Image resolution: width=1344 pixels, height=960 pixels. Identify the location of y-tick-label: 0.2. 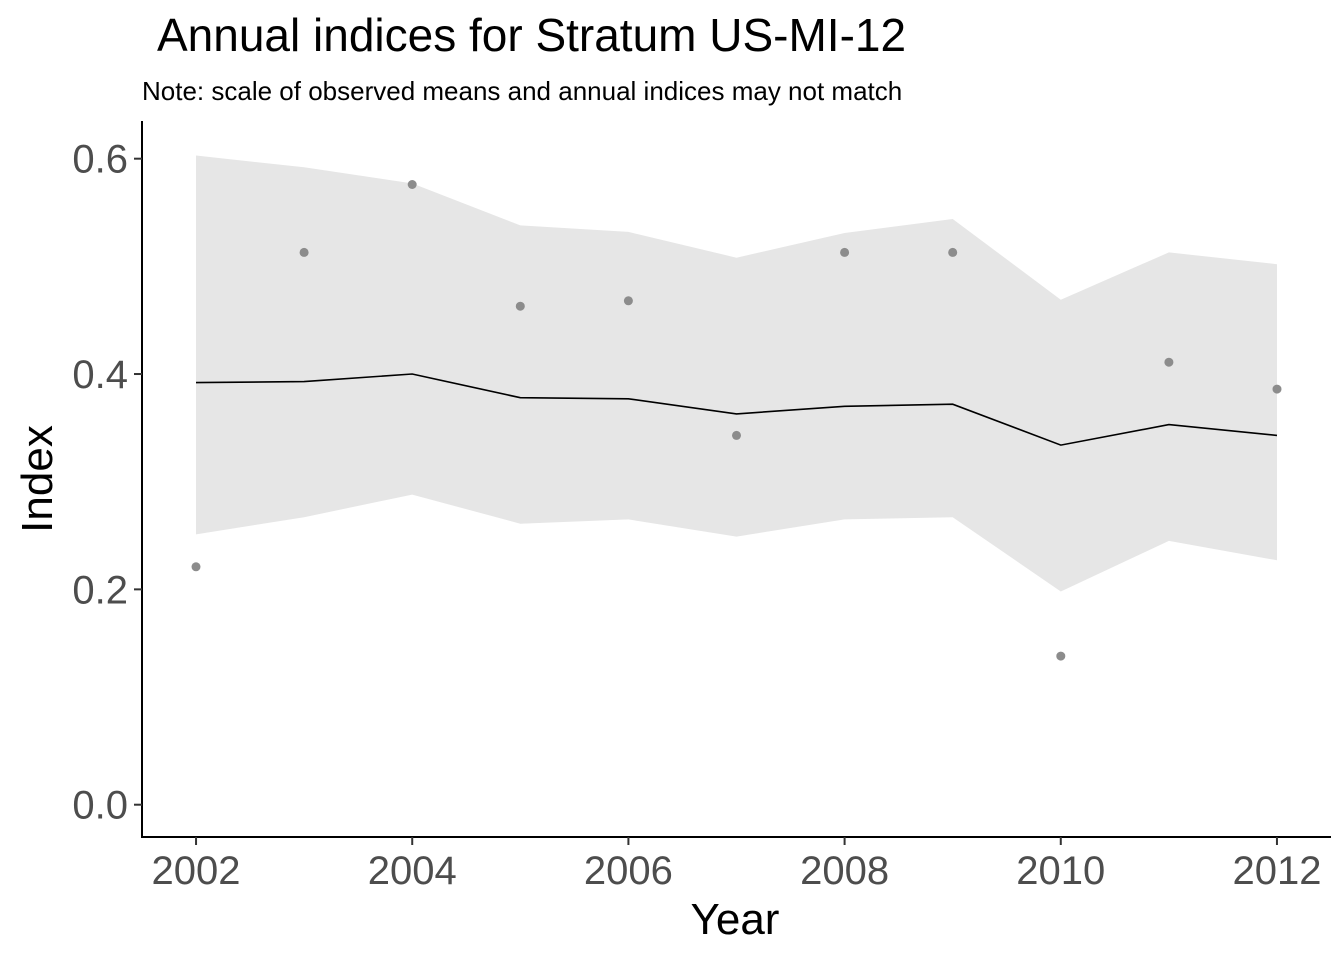
(100, 590).